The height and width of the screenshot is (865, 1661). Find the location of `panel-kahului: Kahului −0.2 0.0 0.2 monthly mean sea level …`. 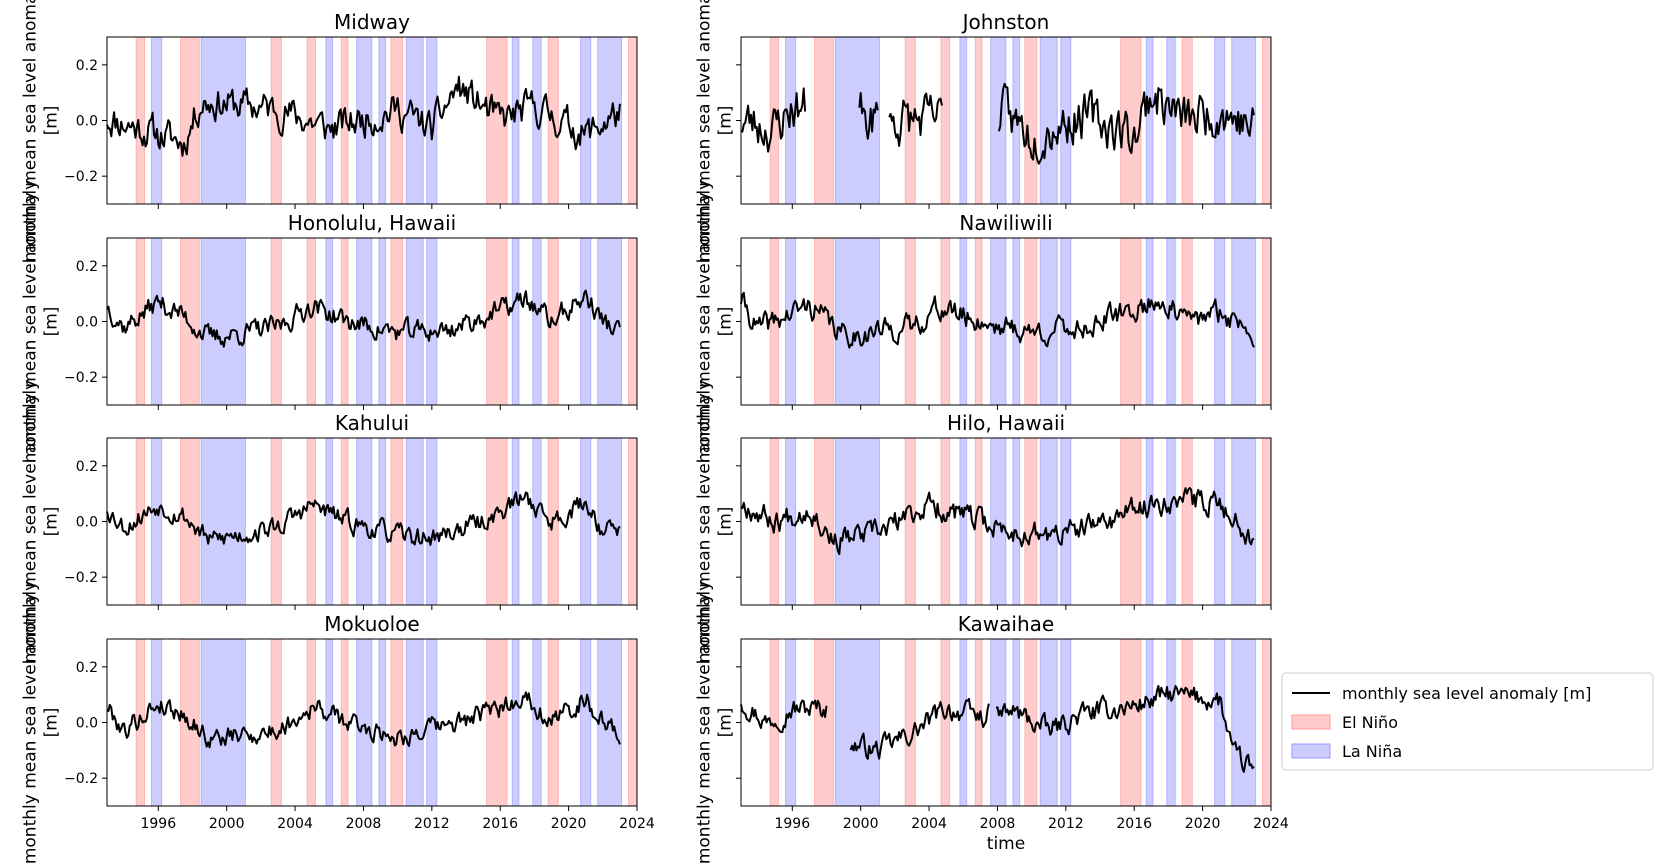

panel-kahului: Kahului −0.2 0.0 0.2 monthly mean sea level … is located at coordinates (329, 521).